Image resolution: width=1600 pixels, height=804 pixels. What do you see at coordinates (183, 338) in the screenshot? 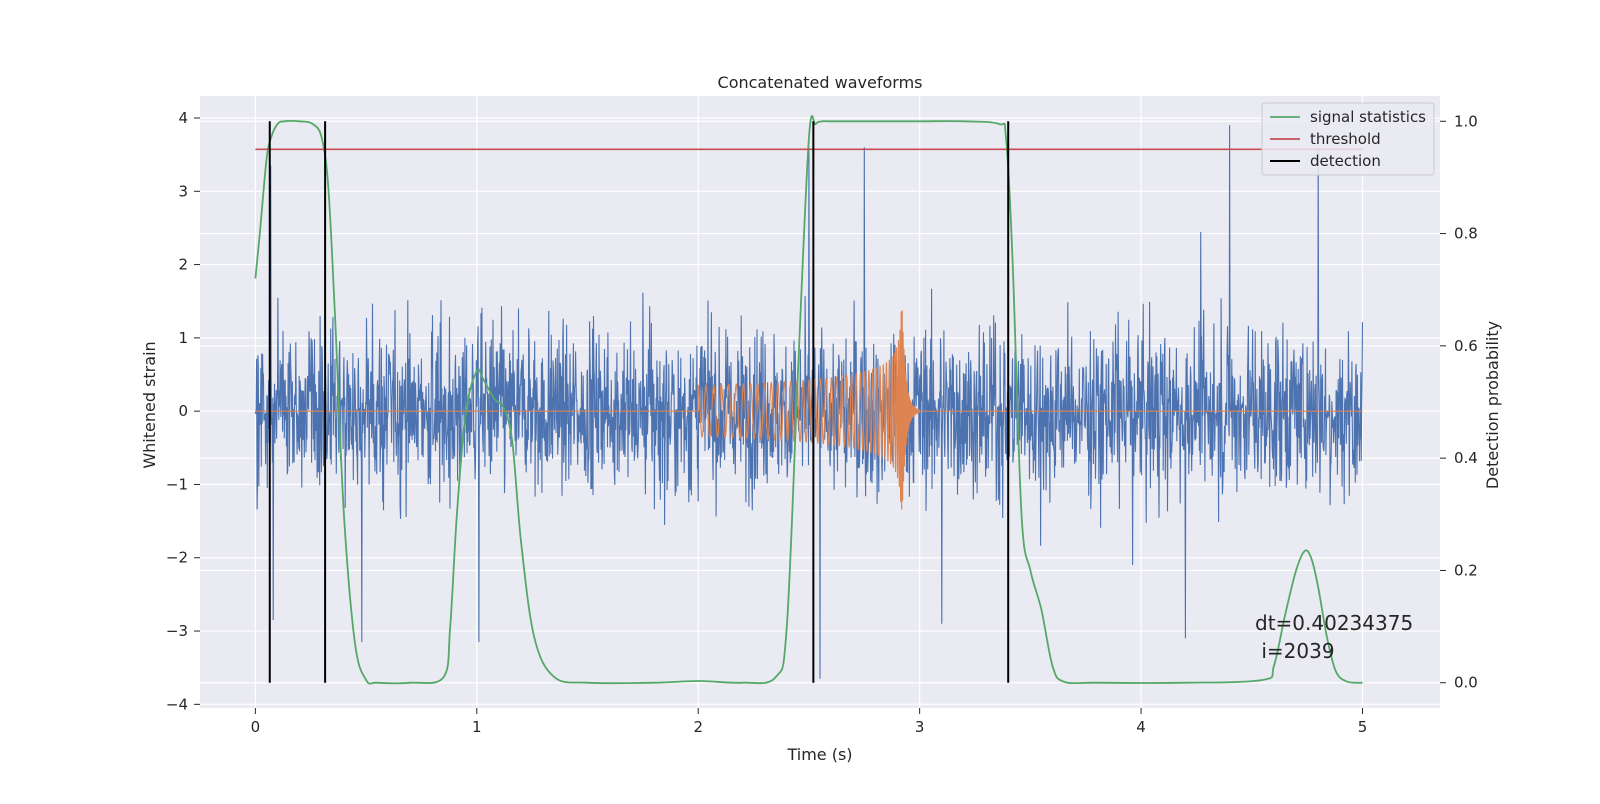
I see `y-tick-label: 1` at bounding box center [183, 338].